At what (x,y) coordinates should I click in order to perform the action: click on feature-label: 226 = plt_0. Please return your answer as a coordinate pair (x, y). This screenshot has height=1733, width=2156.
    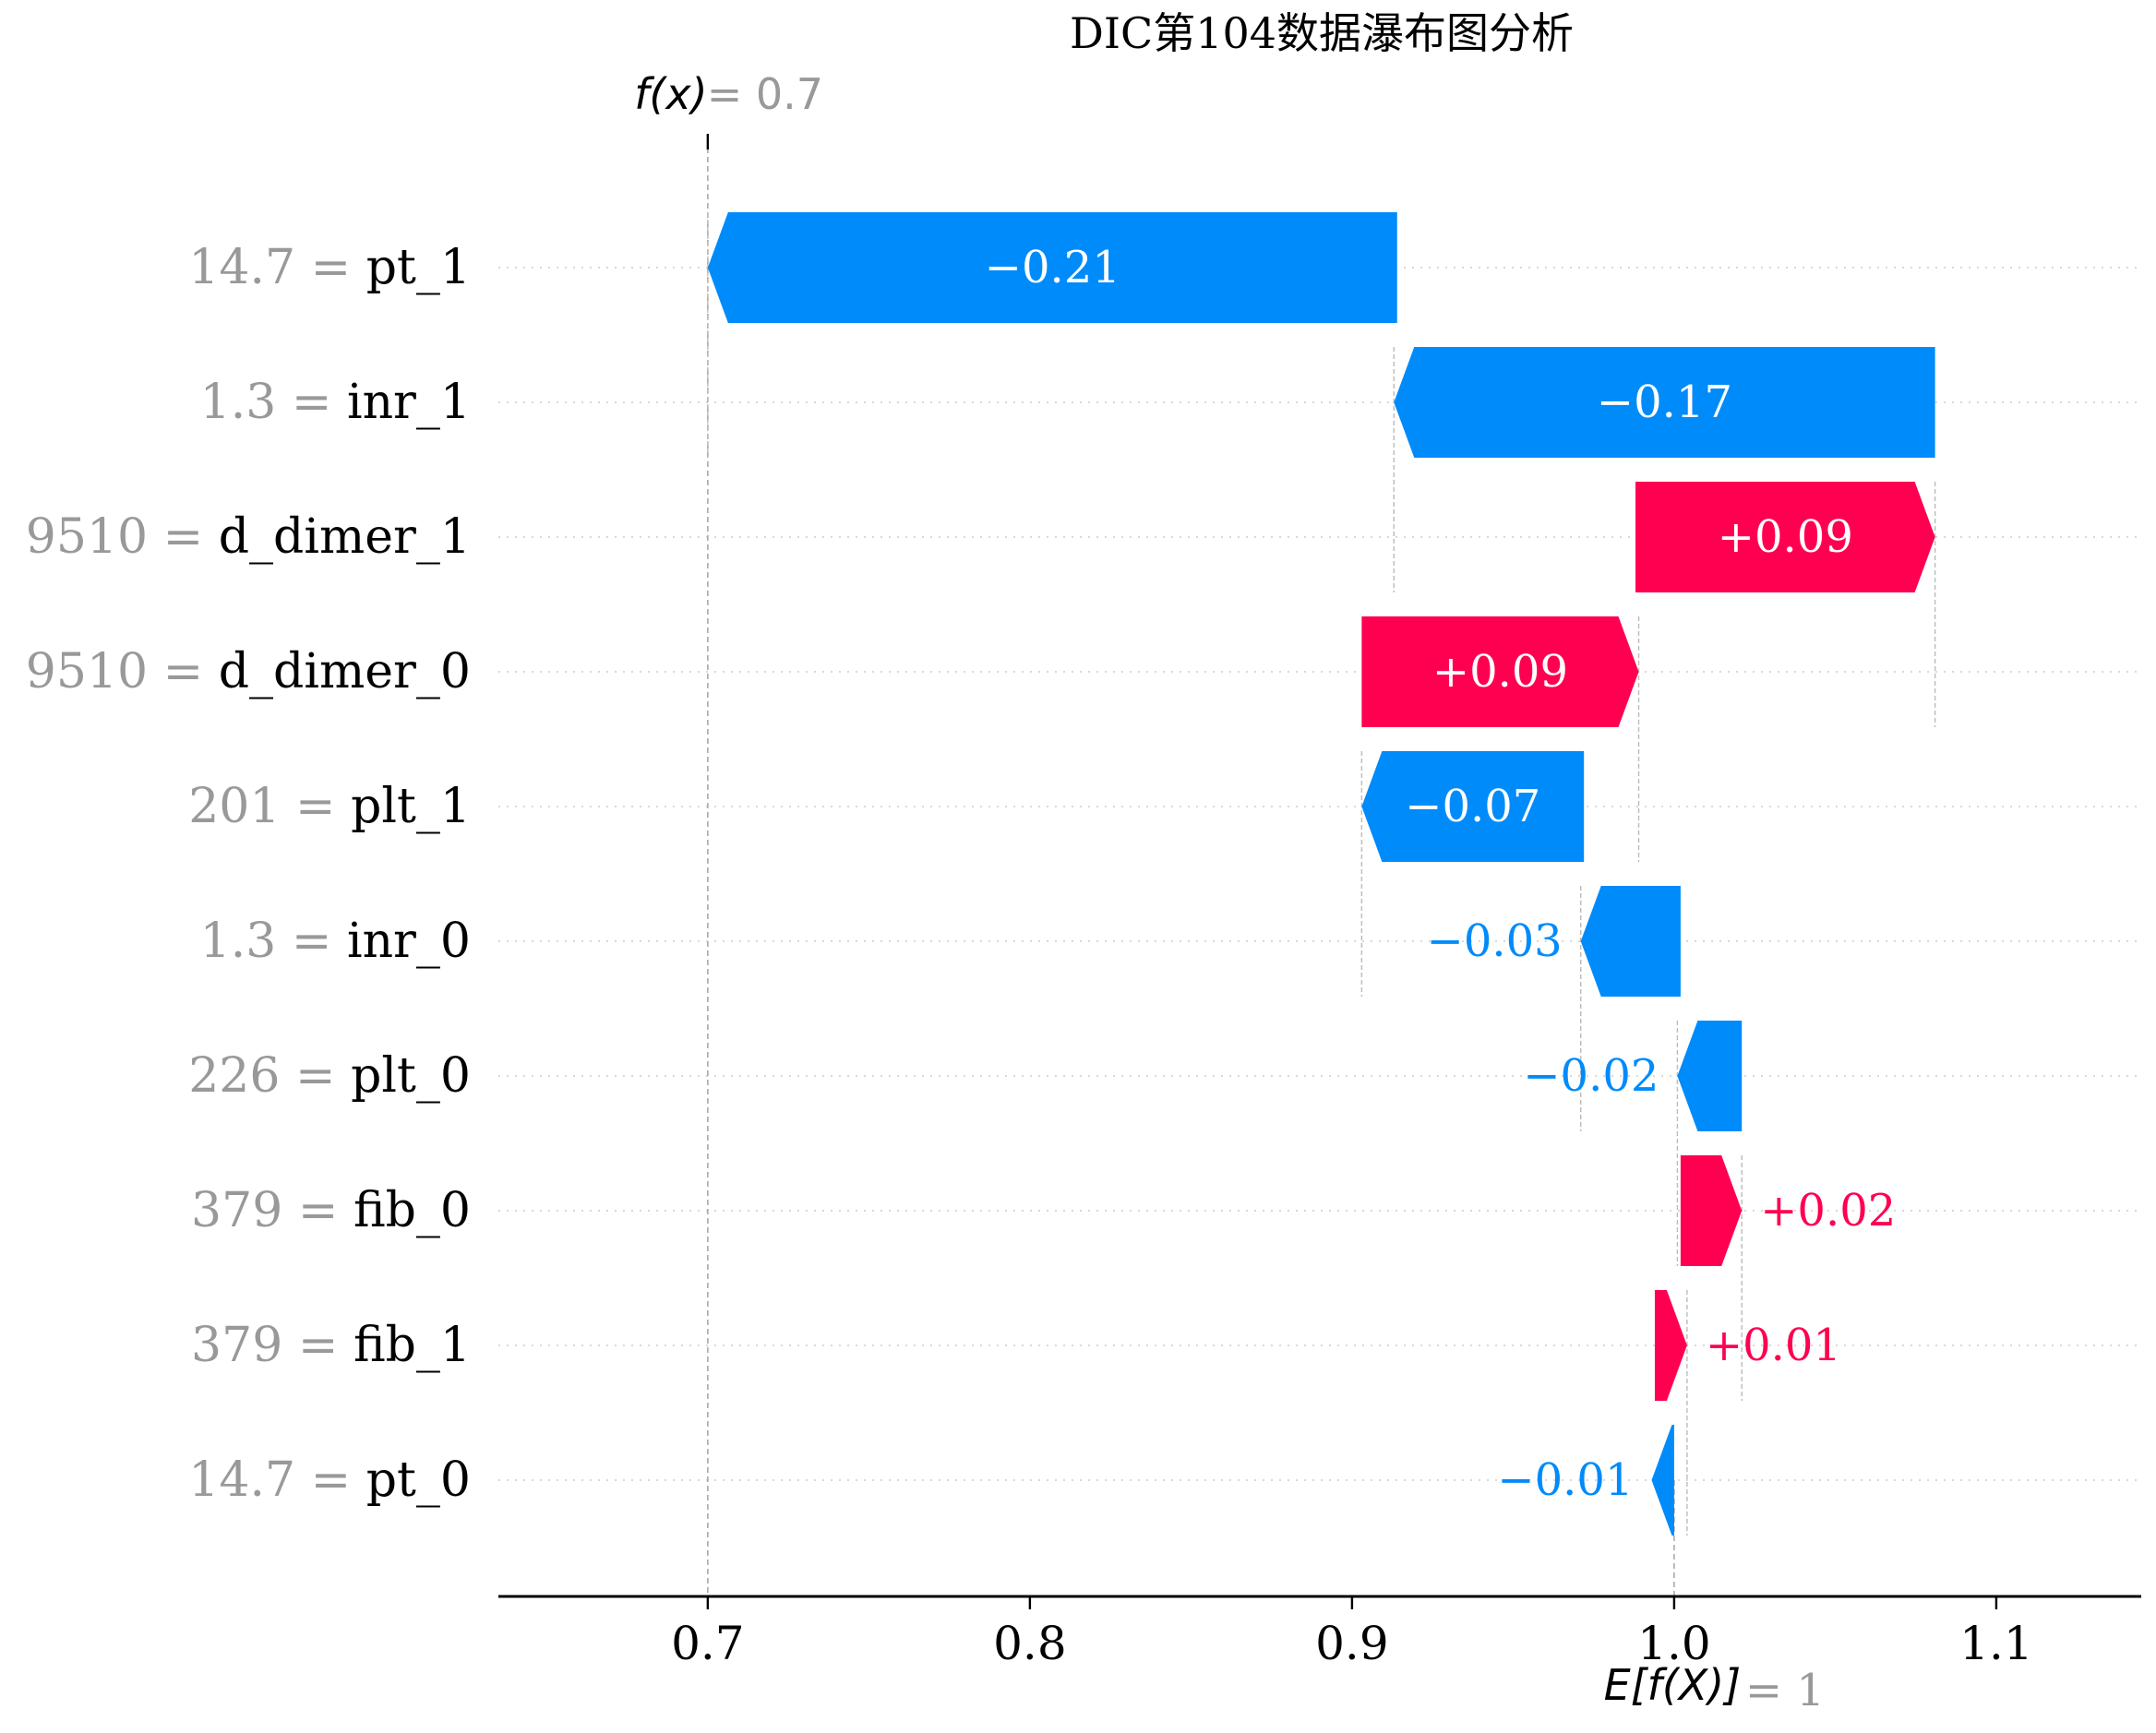
    Looking at the image, I should click on (329, 1076).